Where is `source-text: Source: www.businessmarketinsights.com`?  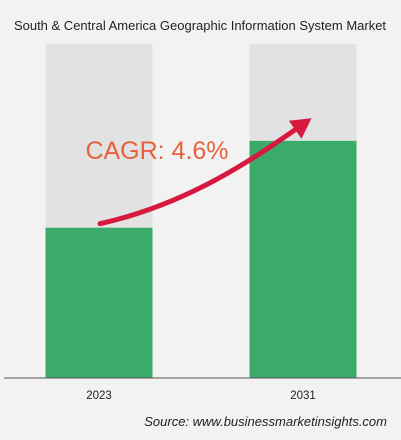
source-text: Source: www.businessmarketinsights.com is located at coordinates (265, 421).